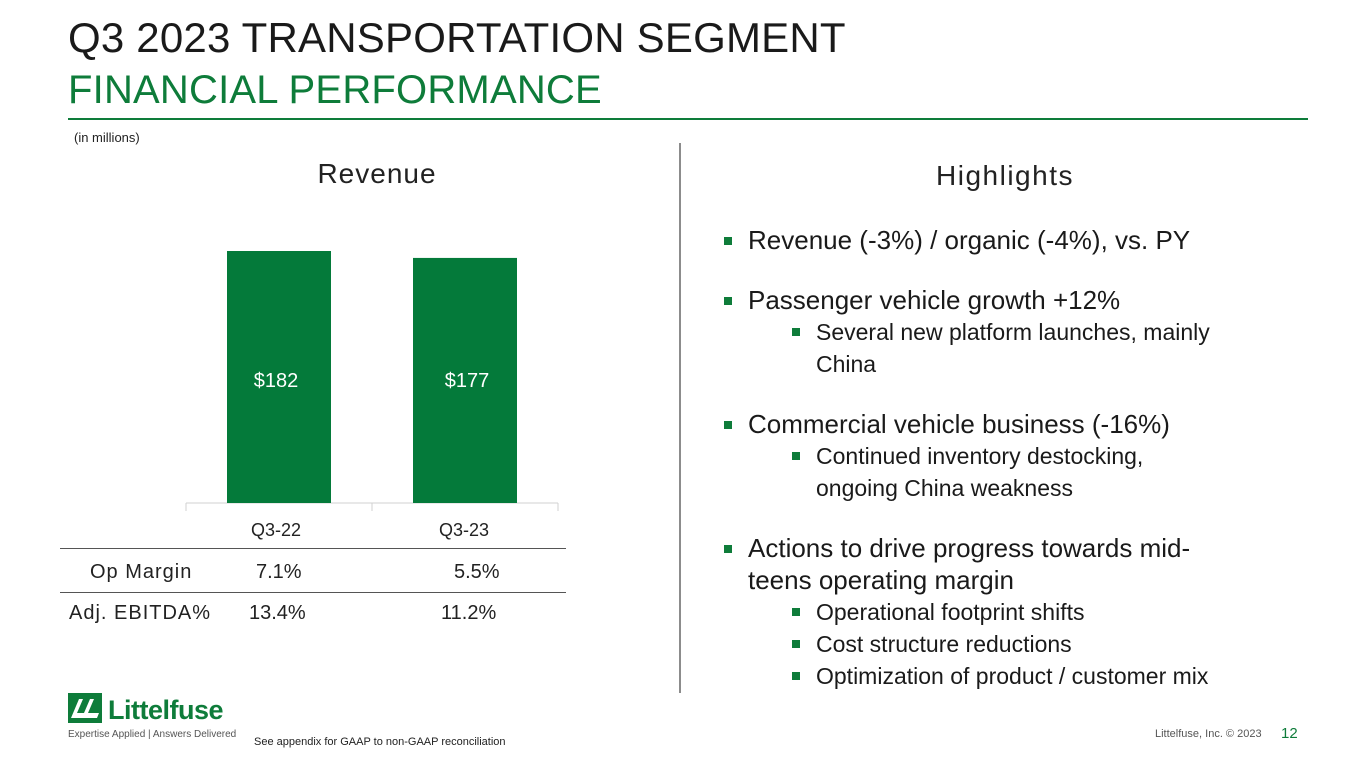 The height and width of the screenshot is (768, 1365). I want to click on metrics-row-op-margin-label: Op Margin, so click(141, 572).